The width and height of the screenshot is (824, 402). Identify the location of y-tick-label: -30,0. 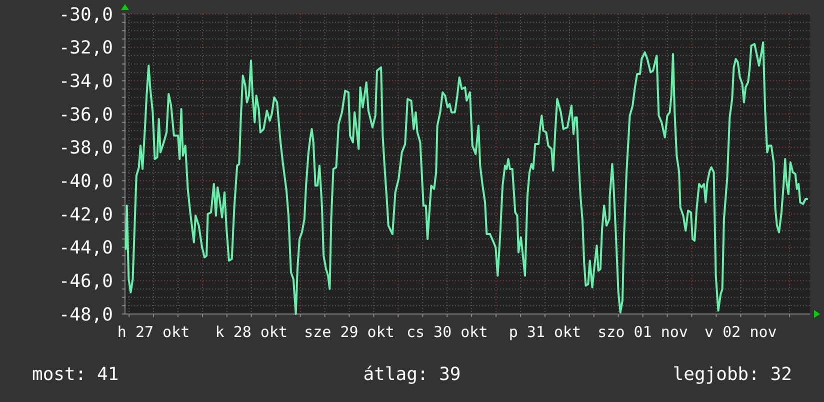
(85, 15).